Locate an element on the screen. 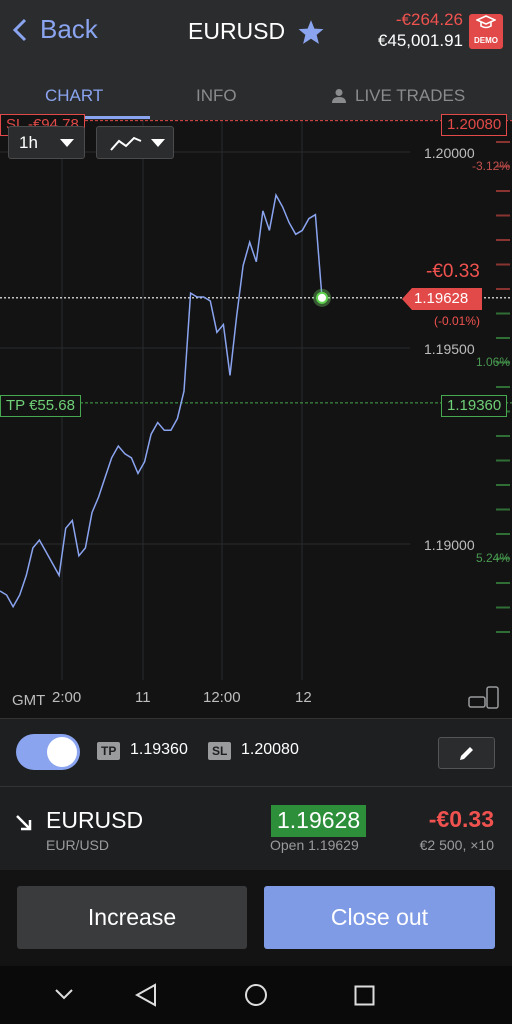  tp-chip: TP is located at coordinates (109, 751).